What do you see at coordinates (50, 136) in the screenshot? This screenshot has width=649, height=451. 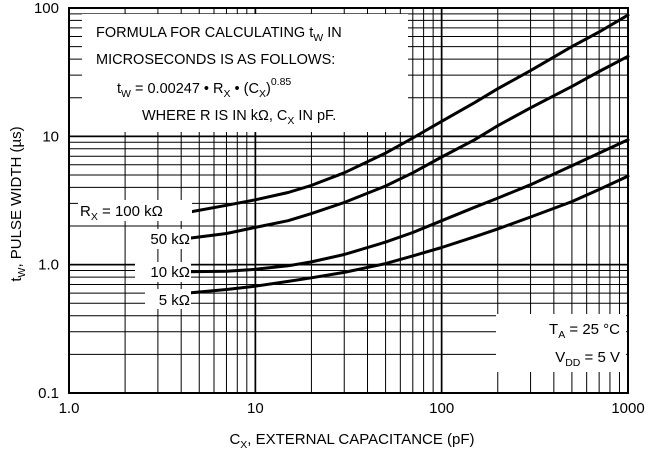 I see `y-tick-label: 10` at bounding box center [50, 136].